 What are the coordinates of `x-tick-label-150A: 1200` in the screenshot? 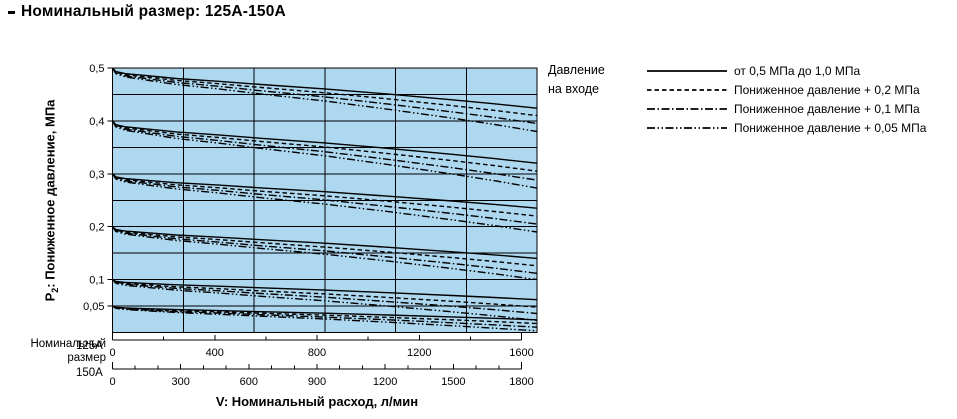 It's located at (385, 382).